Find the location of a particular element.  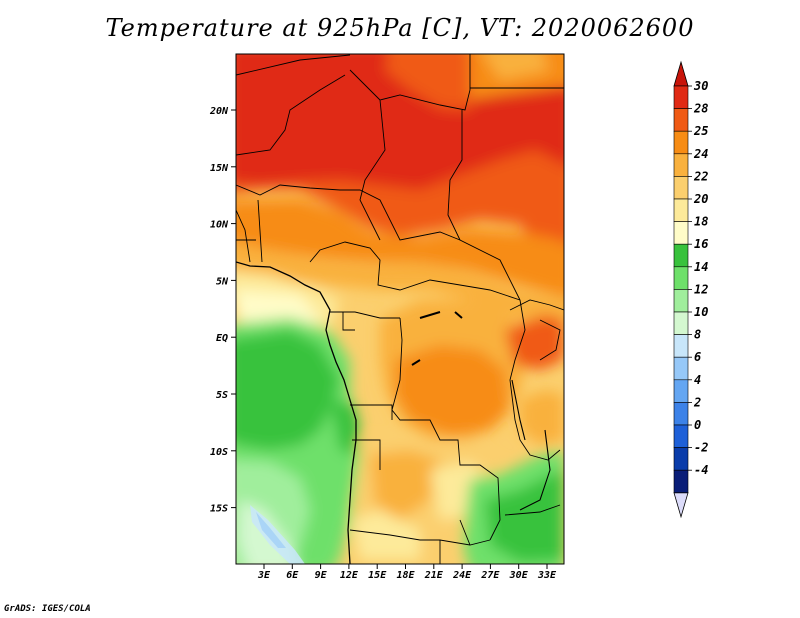

lat-tick-label: 10N is located at coordinates (219, 225).